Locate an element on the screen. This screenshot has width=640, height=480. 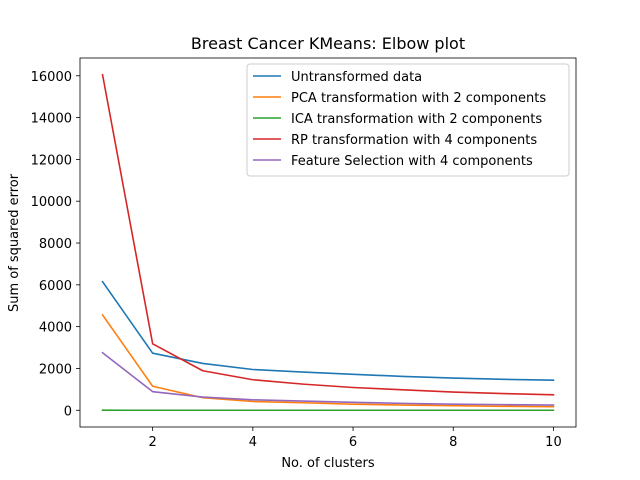
y-tick-label: 14000 is located at coordinates (51, 119).